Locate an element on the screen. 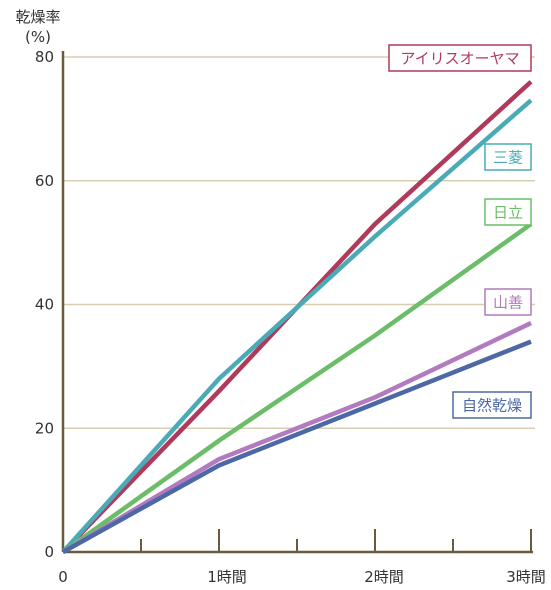  y-tick-label-0: 0 is located at coordinates (49, 552).